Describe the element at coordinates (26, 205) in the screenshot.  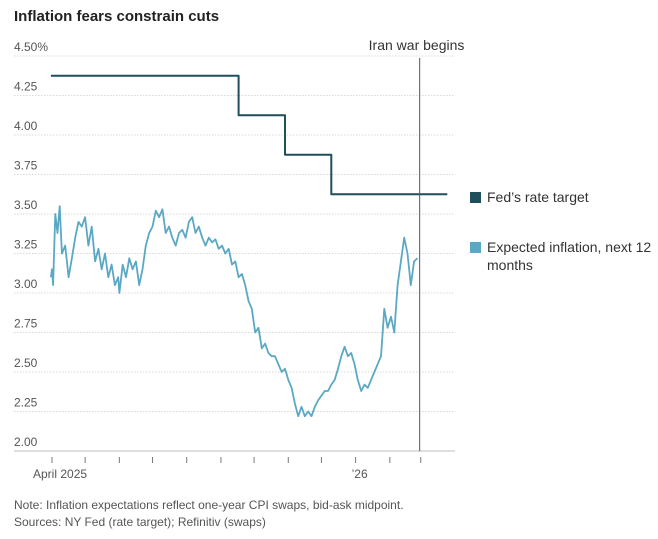
I see `y-tick-label: 3.50` at that location.